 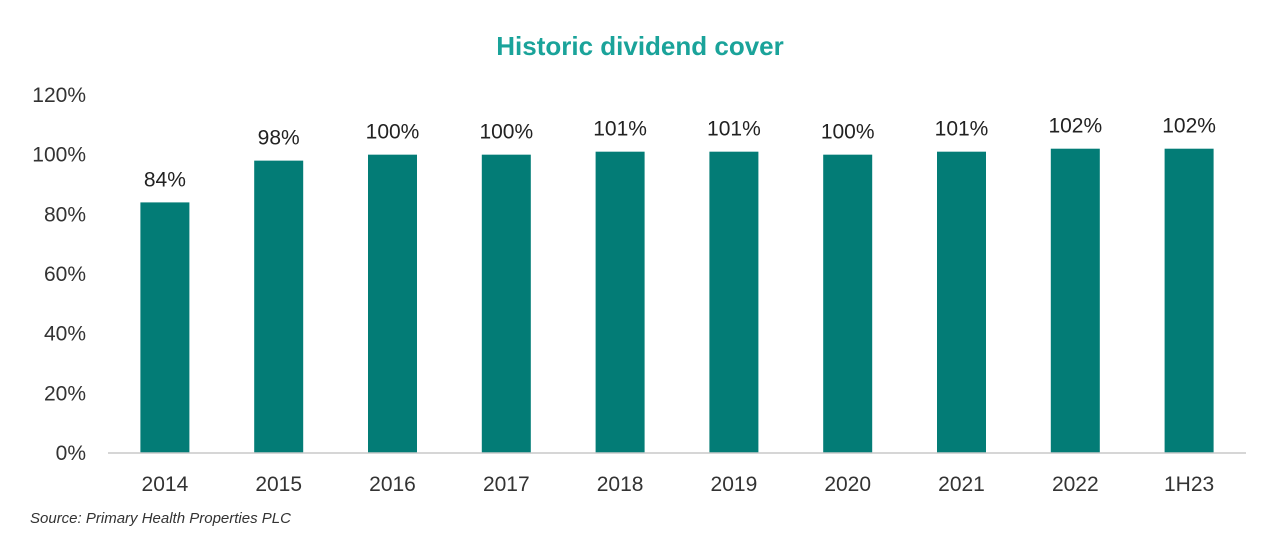 What do you see at coordinates (59, 155) in the screenshot?
I see `y-tick-label: 100%` at bounding box center [59, 155].